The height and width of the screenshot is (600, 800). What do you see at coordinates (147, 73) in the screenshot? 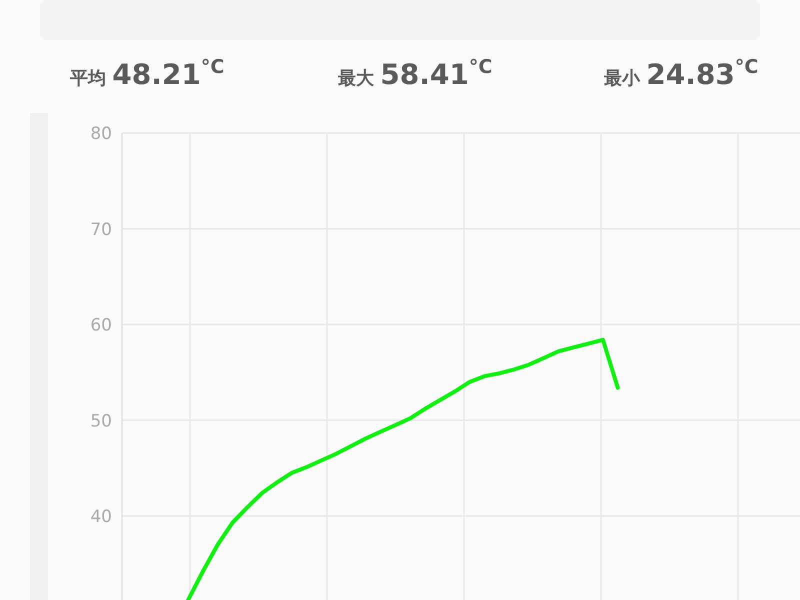
I see `text: 平均 48.21$^{°C}$` at bounding box center [147, 73].